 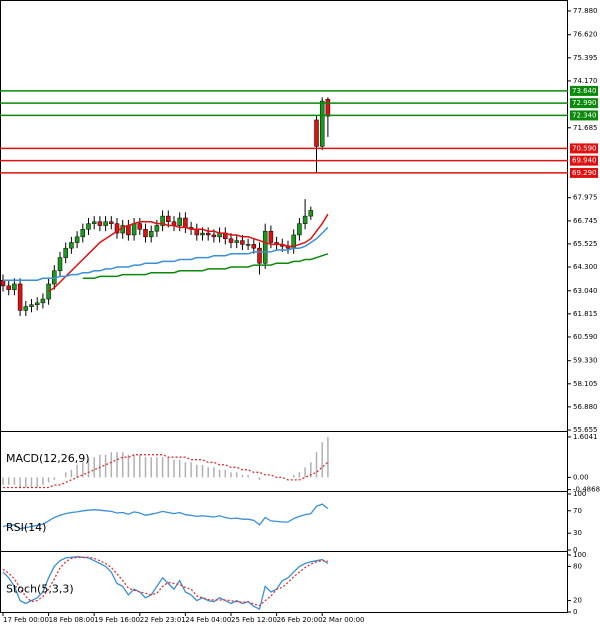 What do you see at coordinates (585, 314) in the screenshot?
I see `y-tick-label: 61.815` at bounding box center [585, 314].